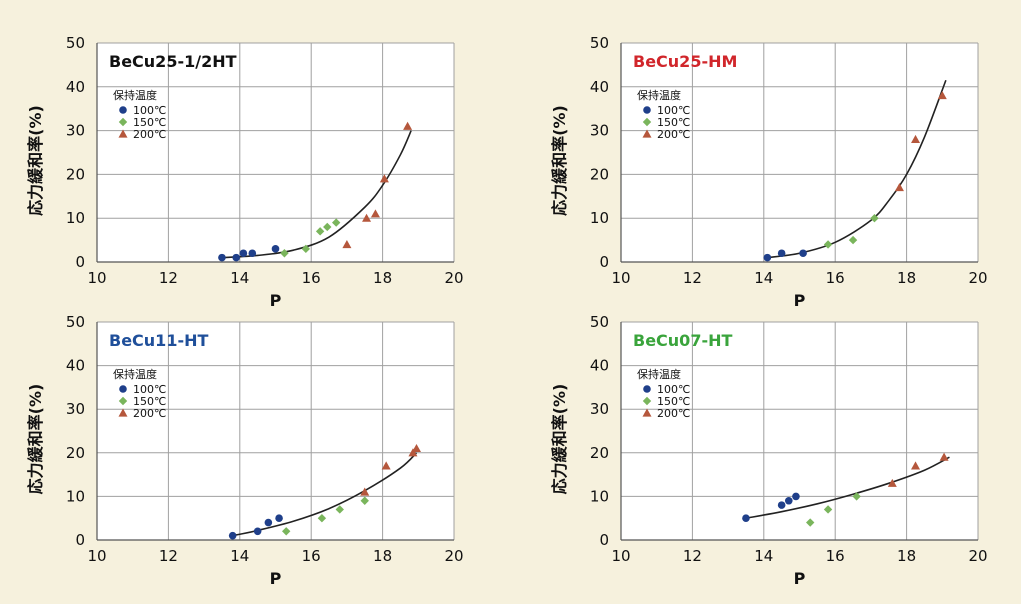 The height and width of the screenshot is (604, 1021). Describe the element at coordinates (453, 278) in the screenshot. I see `x-tick-label: 20` at that location.